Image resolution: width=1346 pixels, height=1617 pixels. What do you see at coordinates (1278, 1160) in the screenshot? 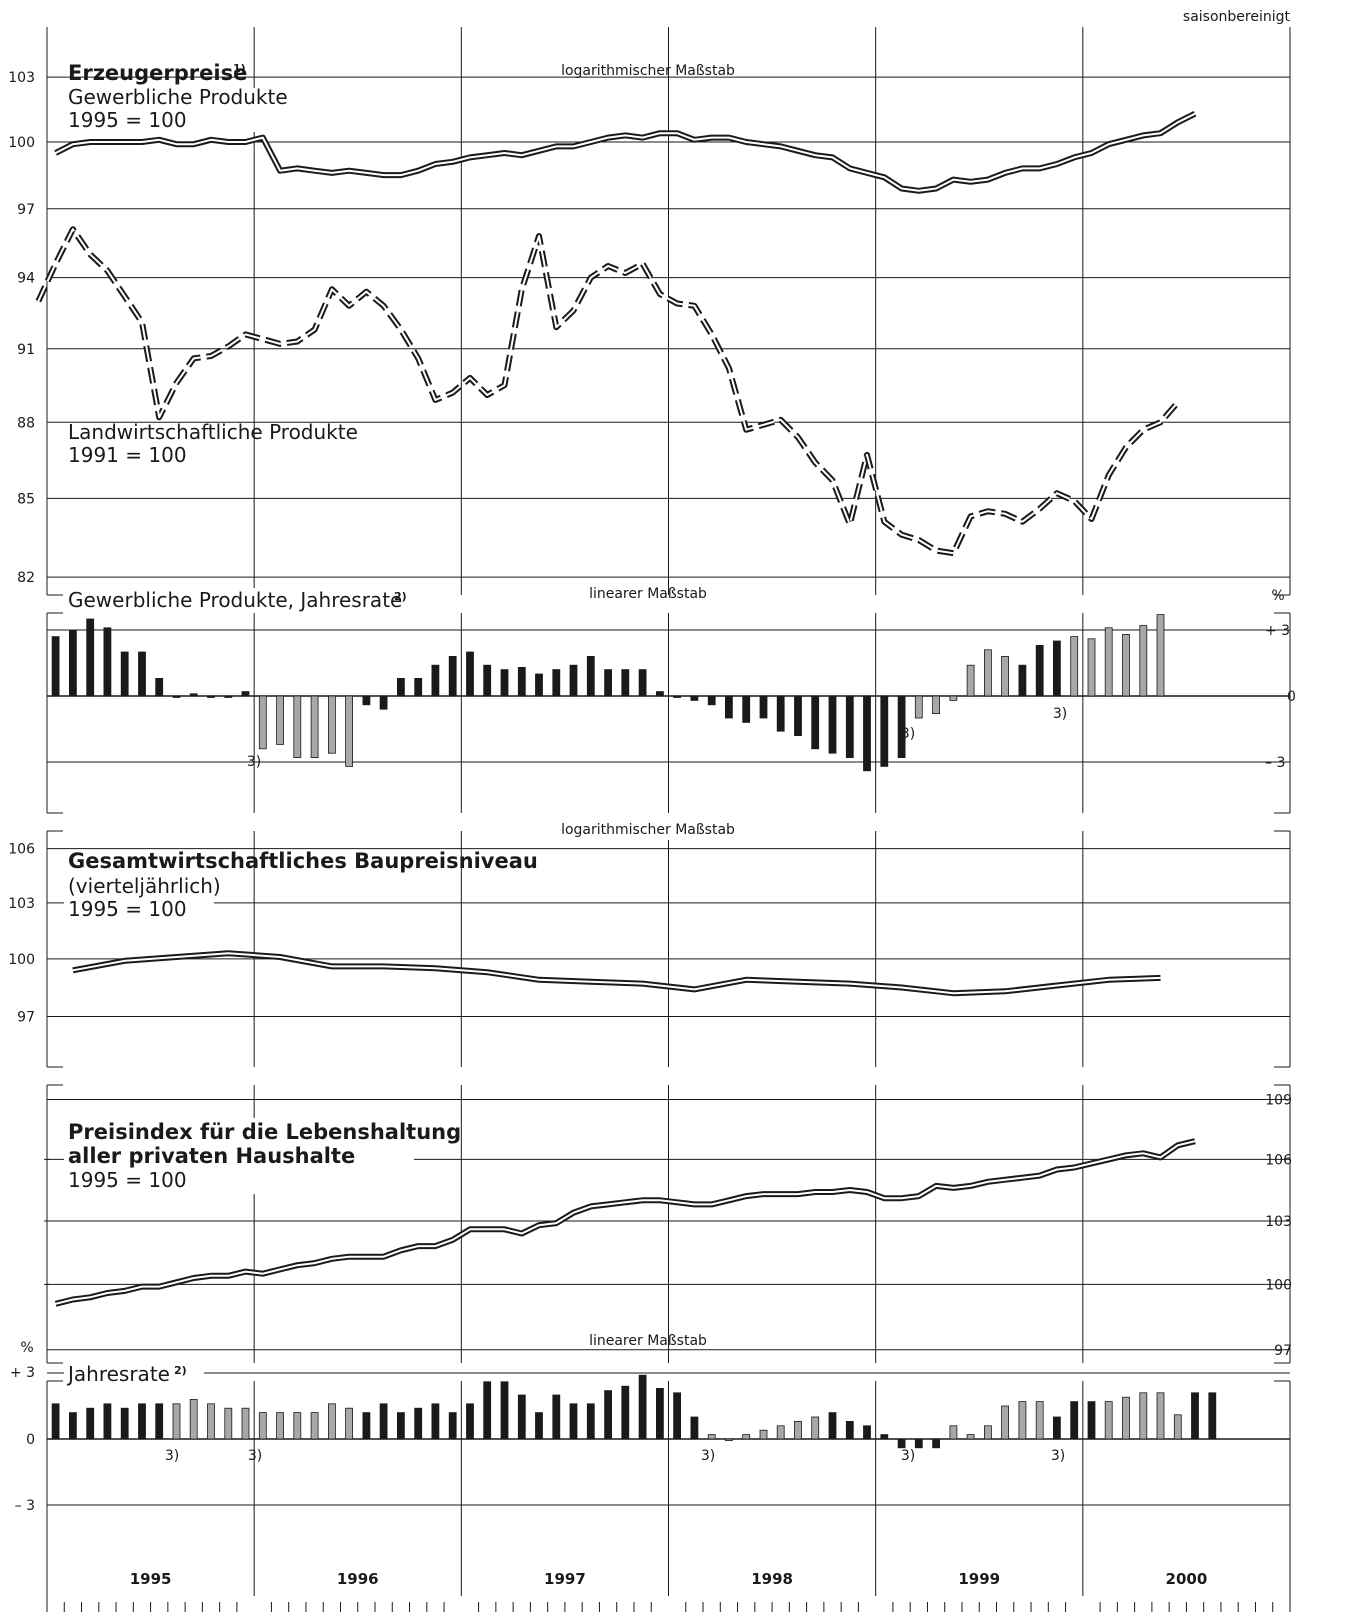
I see `y-tick-label: 106` at bounding box center [1278, 1160].